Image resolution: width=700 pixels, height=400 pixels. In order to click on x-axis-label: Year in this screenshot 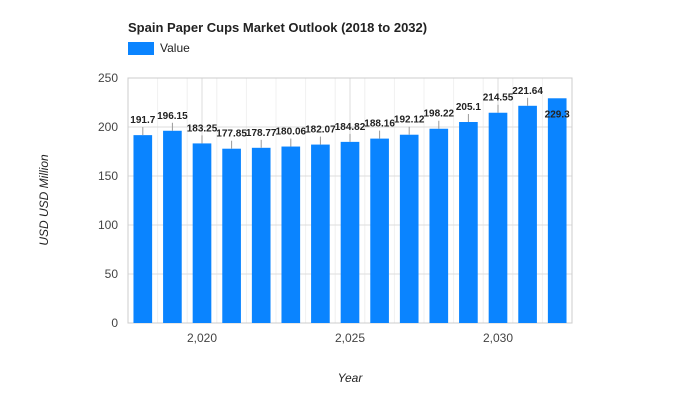, I will do `click(350, 378)`.